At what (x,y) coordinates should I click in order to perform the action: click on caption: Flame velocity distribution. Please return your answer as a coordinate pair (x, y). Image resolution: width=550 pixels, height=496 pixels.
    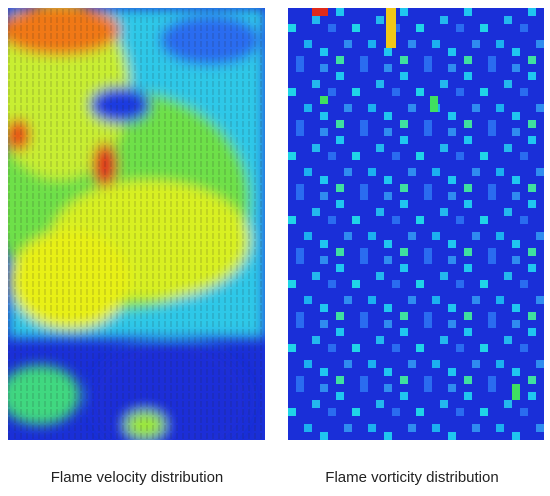
    Looking at the image, I should click on (137, 477).